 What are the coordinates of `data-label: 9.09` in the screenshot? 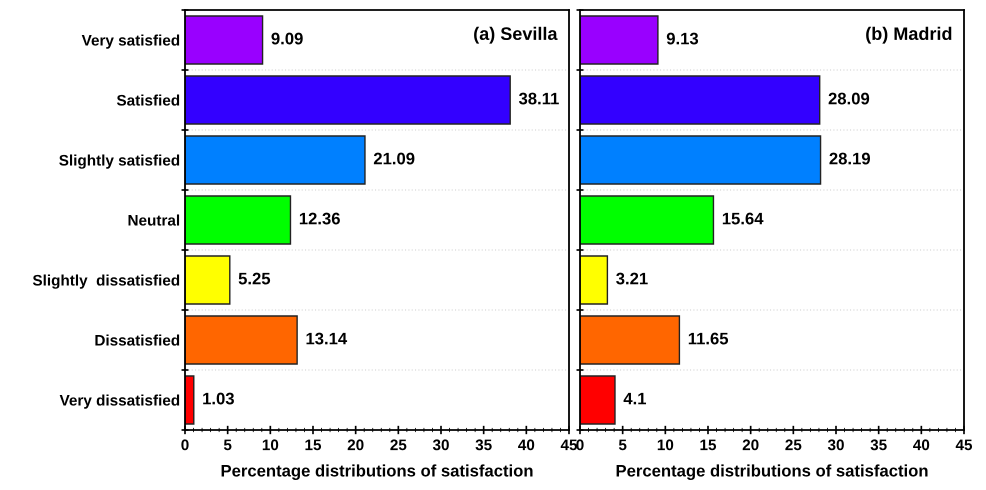 It's located at (287, 38).